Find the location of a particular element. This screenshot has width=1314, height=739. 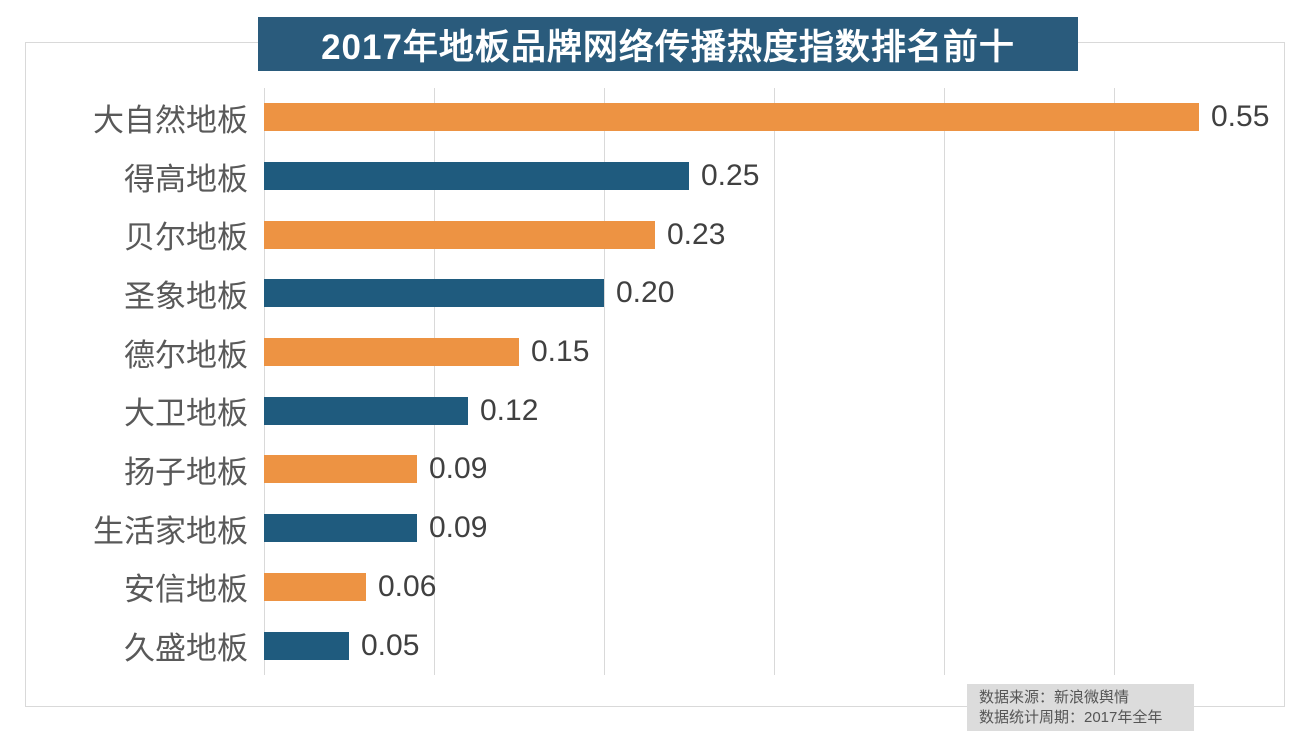

category-label: 生活家地板 is located at coordinates (170, 531).